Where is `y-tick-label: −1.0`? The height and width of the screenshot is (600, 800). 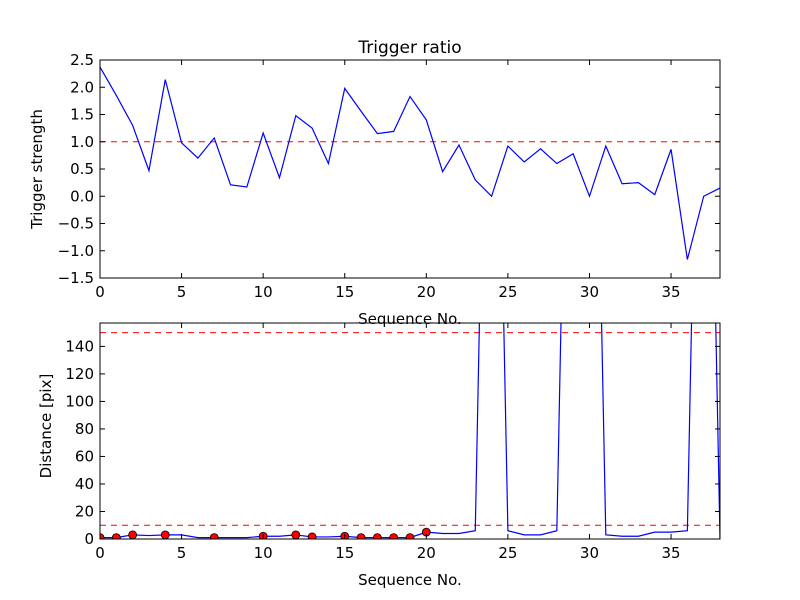 y-tick-label: −1.0 is located at coordinates (76, 251).